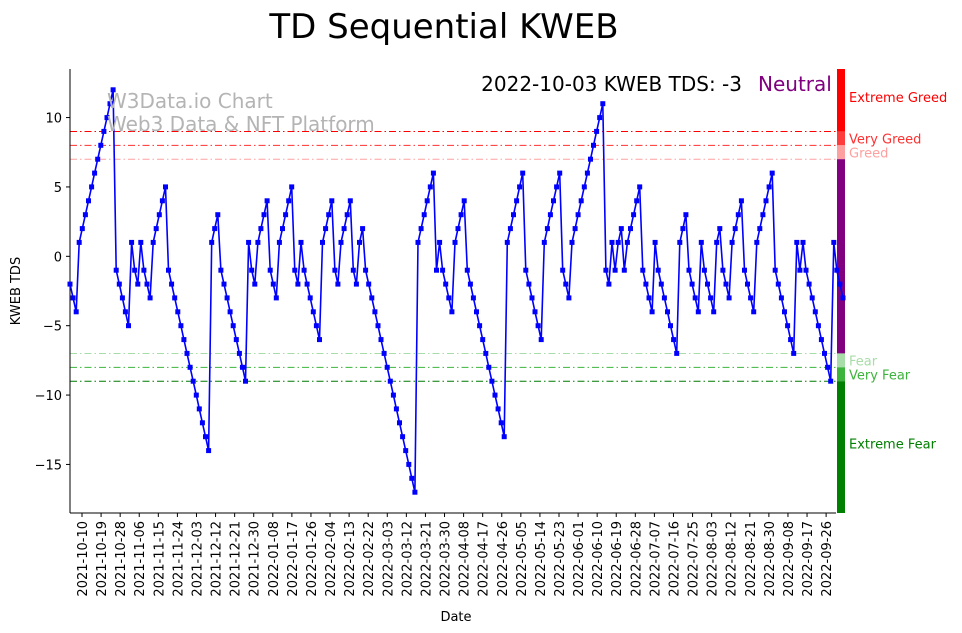  I want to click on x-tick-label: 2022-02-22, so click(369, 559).